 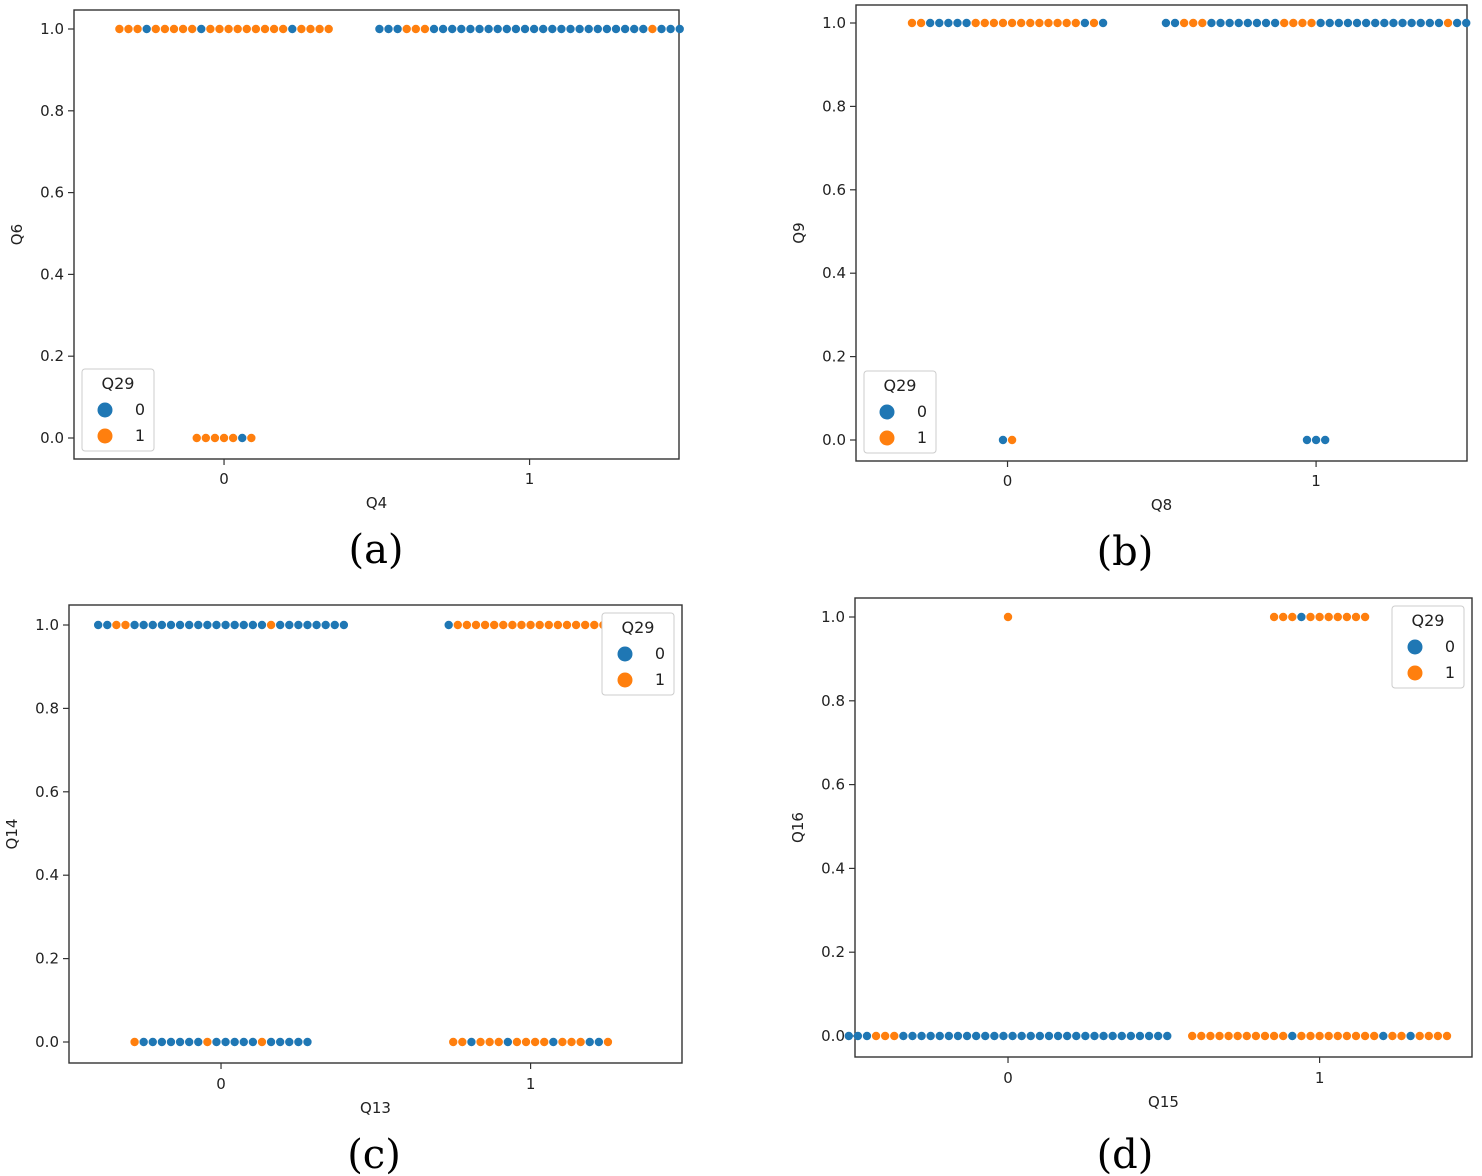 What do you see at coordinates (834, 440) in the screenshot?
I see `y-tick-label: 0.0` at bounding box center [834, 440].